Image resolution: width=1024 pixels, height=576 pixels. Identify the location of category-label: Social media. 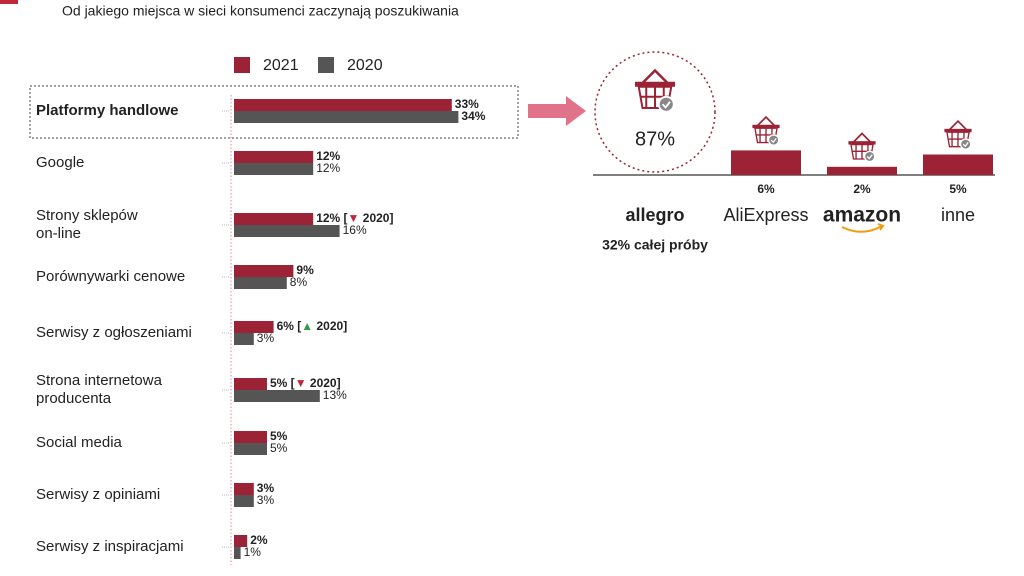
(79, 442).